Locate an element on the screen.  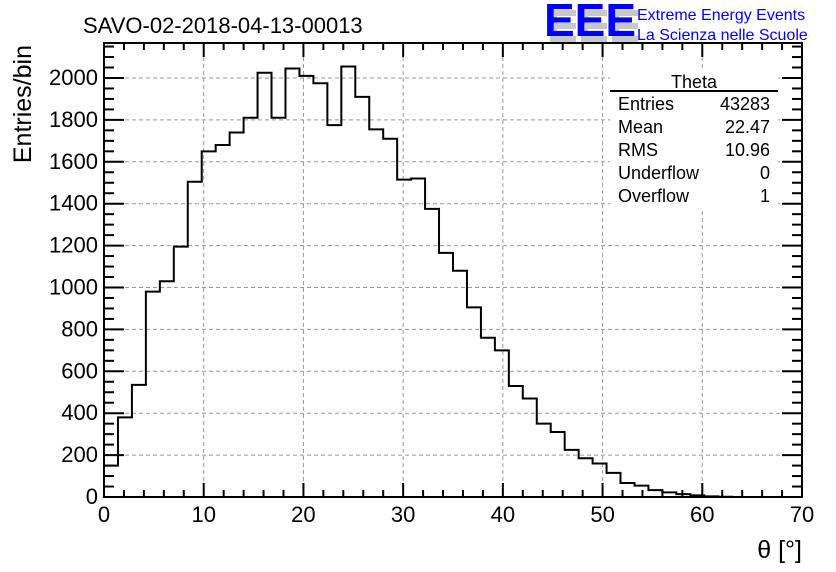
y-tick-label: 1000 is located at coordinates (73, 286).